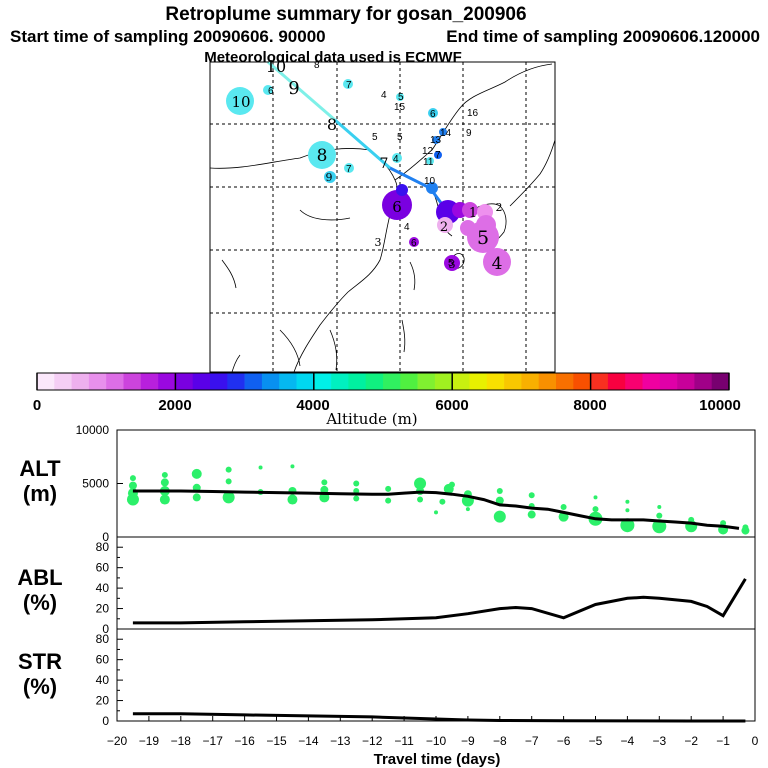  Describe the element at coordinates (439, 717) in the screenshot. I see `str-line` at that location.